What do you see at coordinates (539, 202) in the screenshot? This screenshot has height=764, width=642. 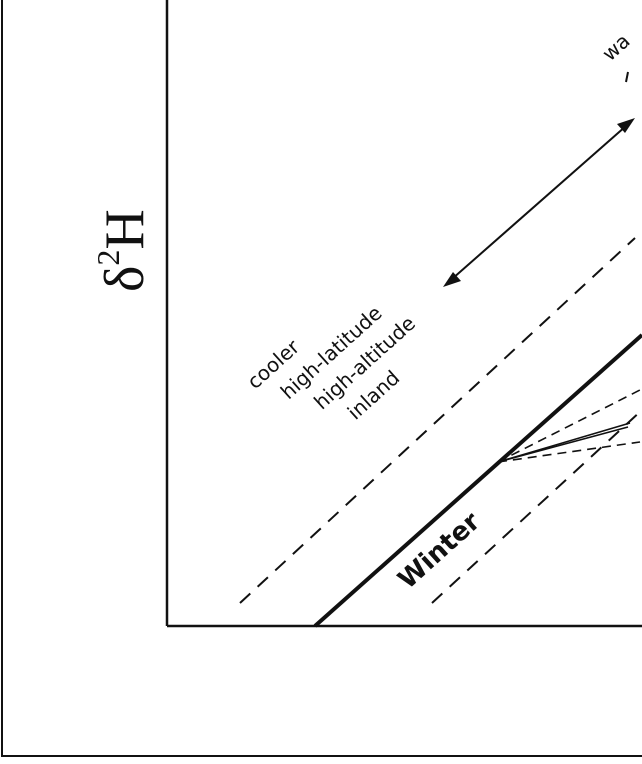 I see `double-headed-arrow-icon` at bounding box center [539, 202].